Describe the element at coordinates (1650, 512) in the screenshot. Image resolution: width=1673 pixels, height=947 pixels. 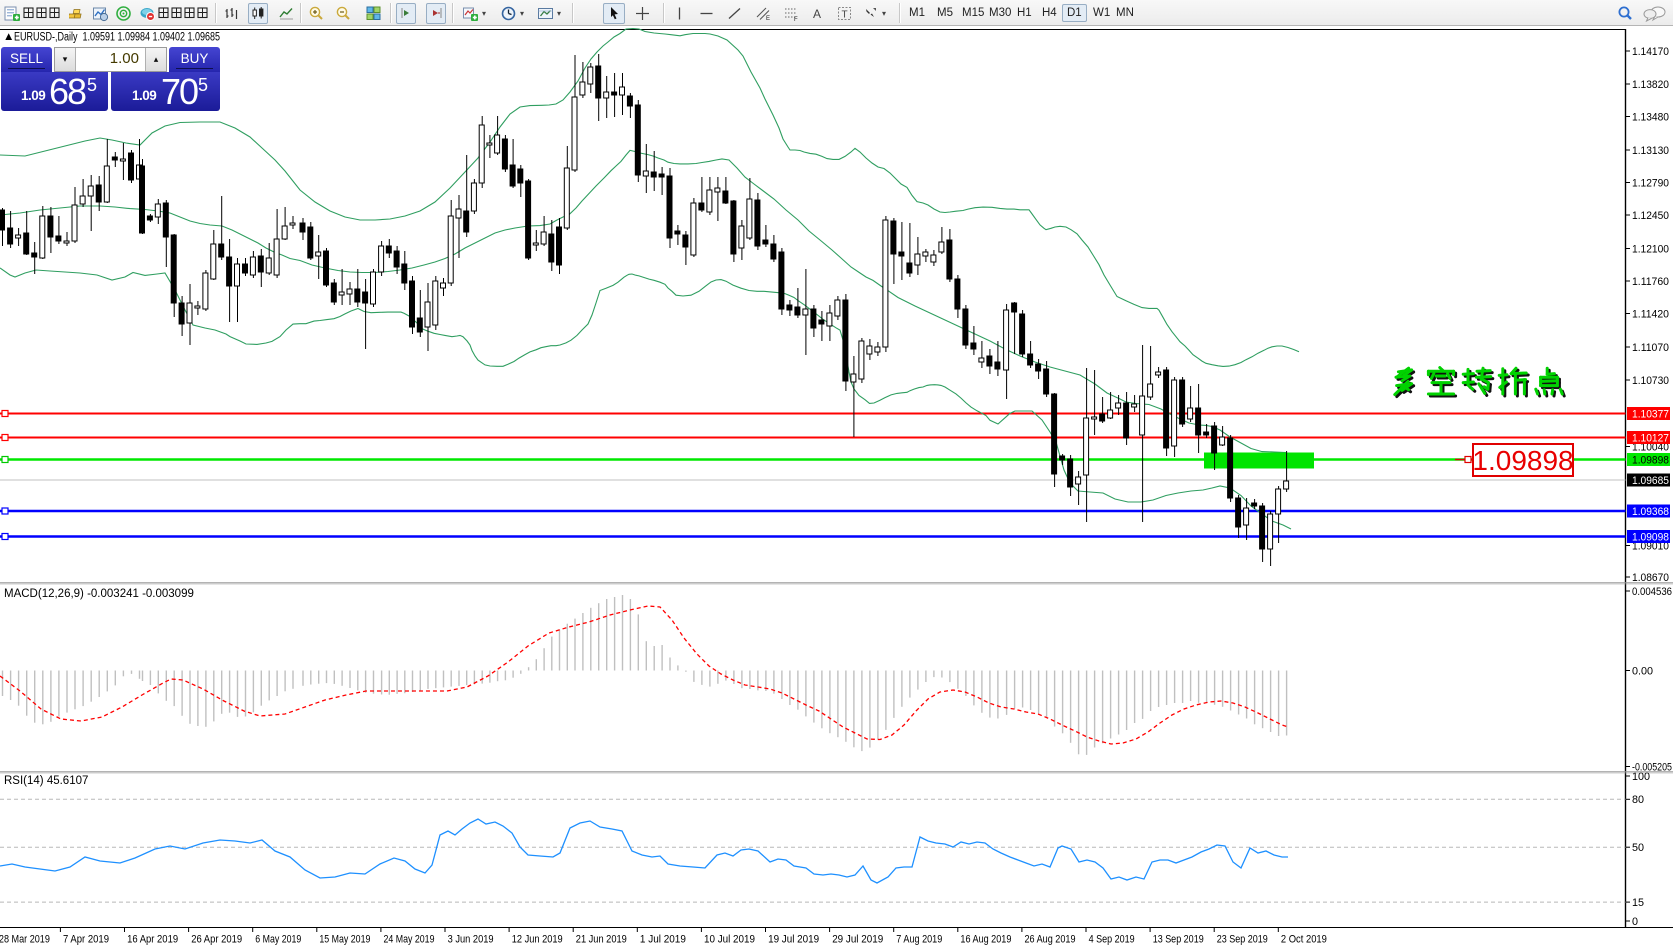
I see `svg-text: 1.09368` at that location.